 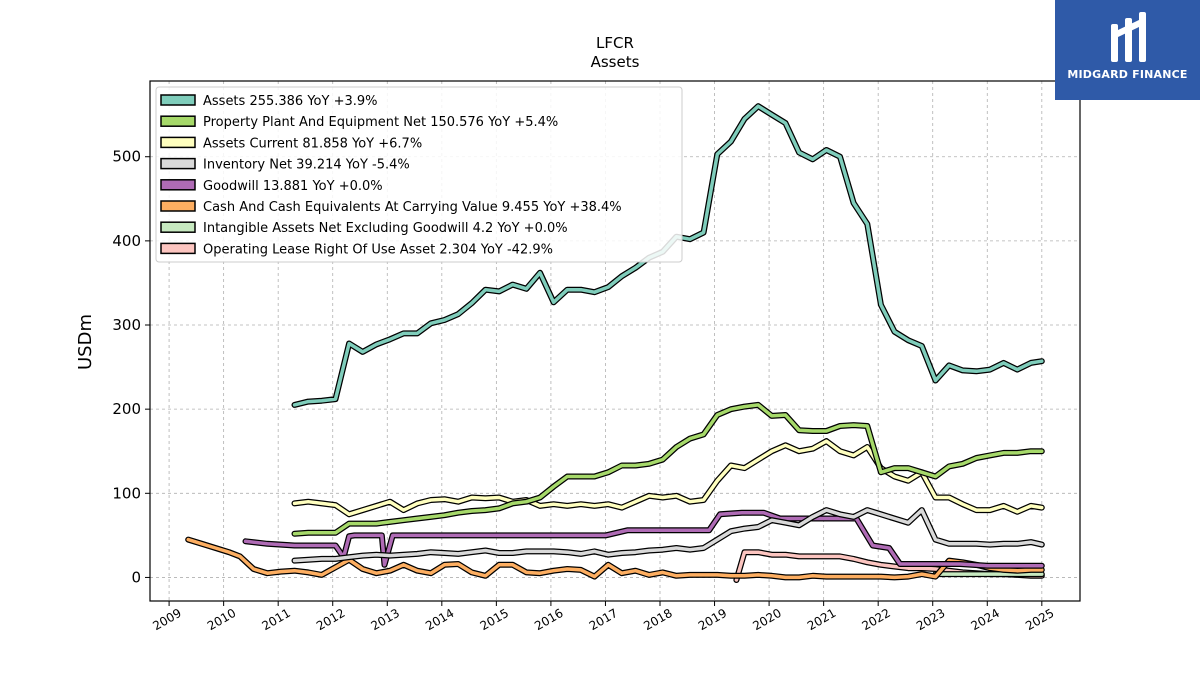 I want to click on legend-entry: Assets 255.386 YoY +3.9%, so click(x=290, y=101).